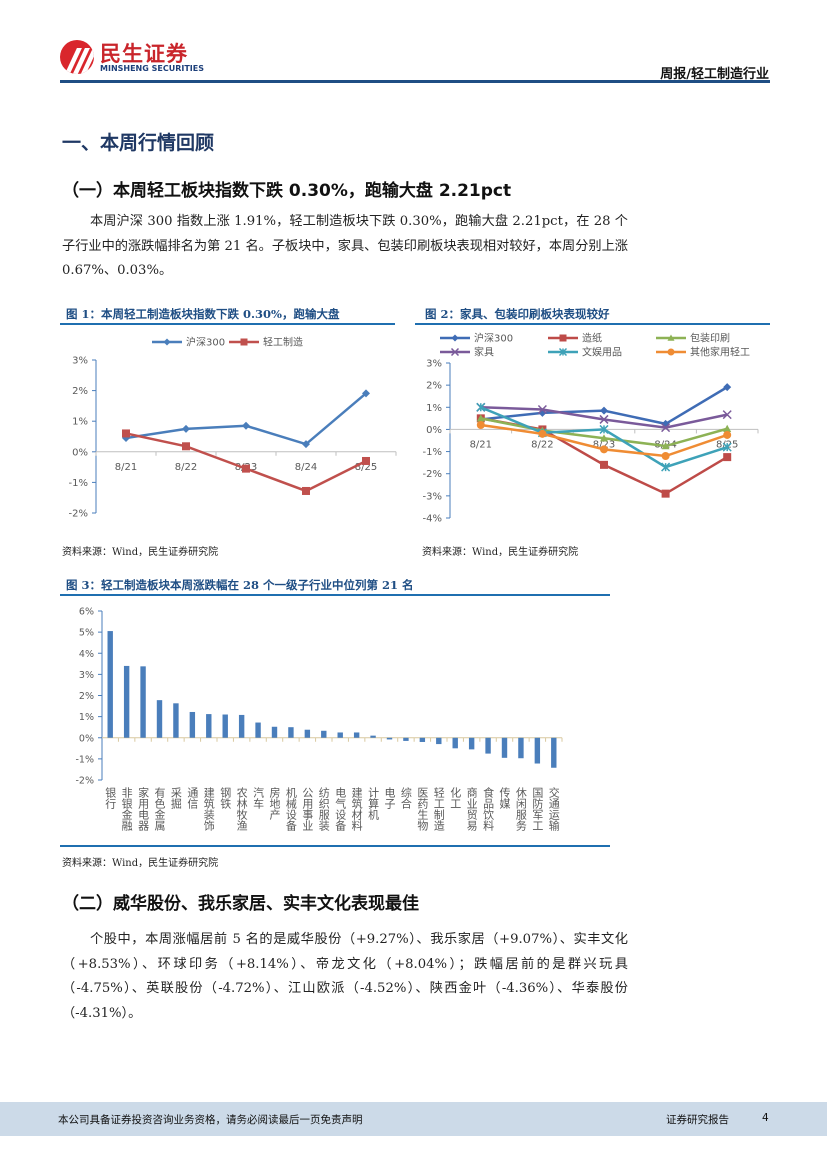 The image size is (827, 1169). I want to click on fig1-y-tick-label: 2%, so click(80, 391).